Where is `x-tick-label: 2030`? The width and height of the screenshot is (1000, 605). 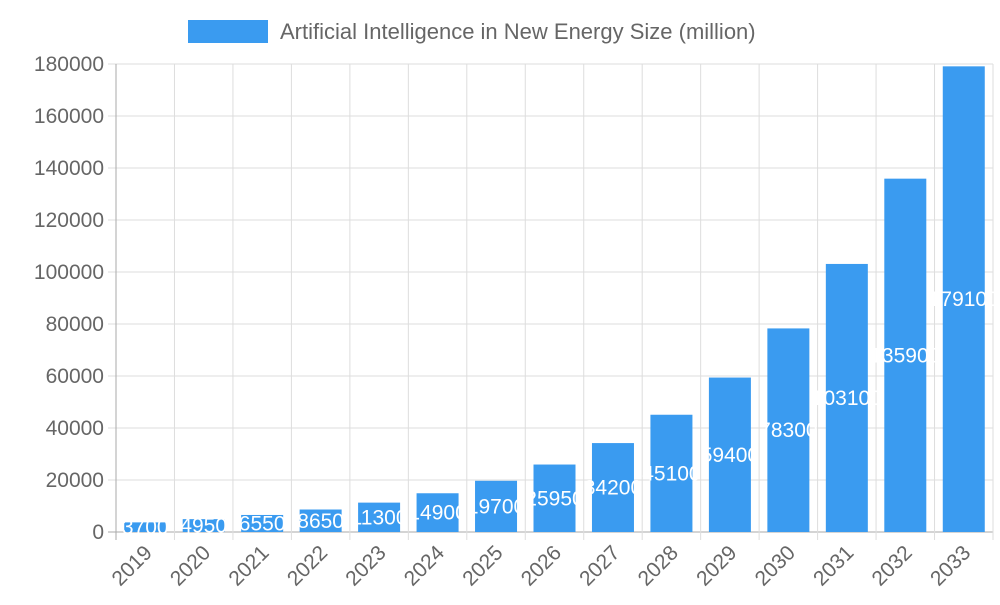 x-tick-label: 2030 is located at coordinates (775, 565).